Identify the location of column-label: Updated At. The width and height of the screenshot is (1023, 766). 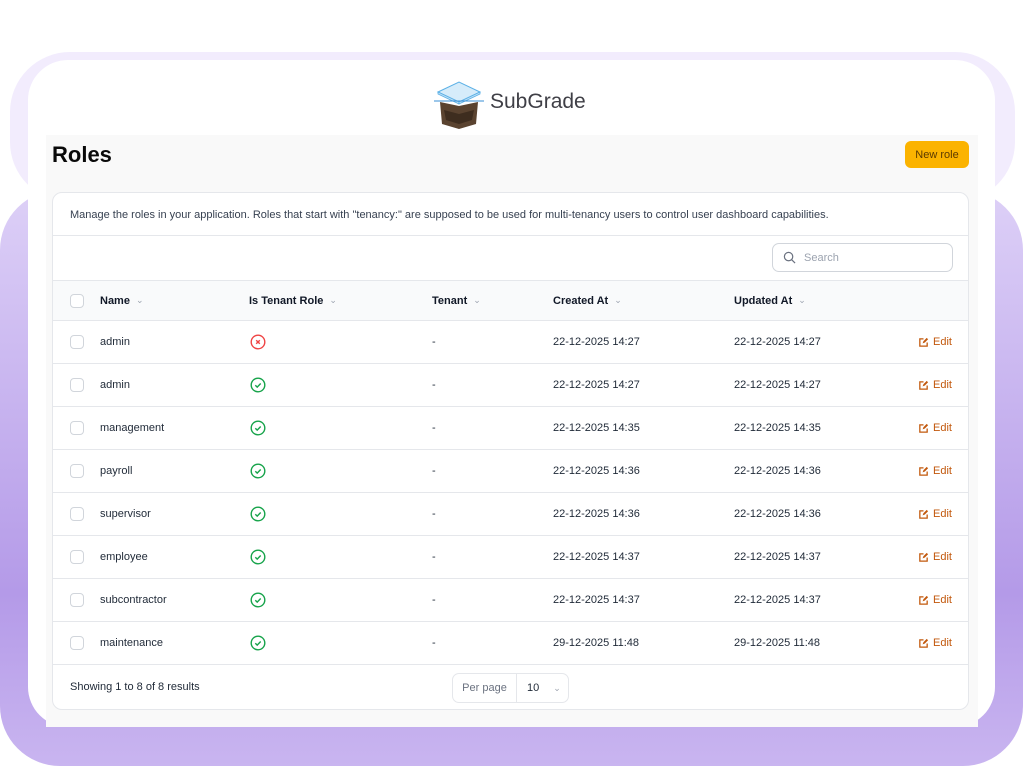
(763, 300).